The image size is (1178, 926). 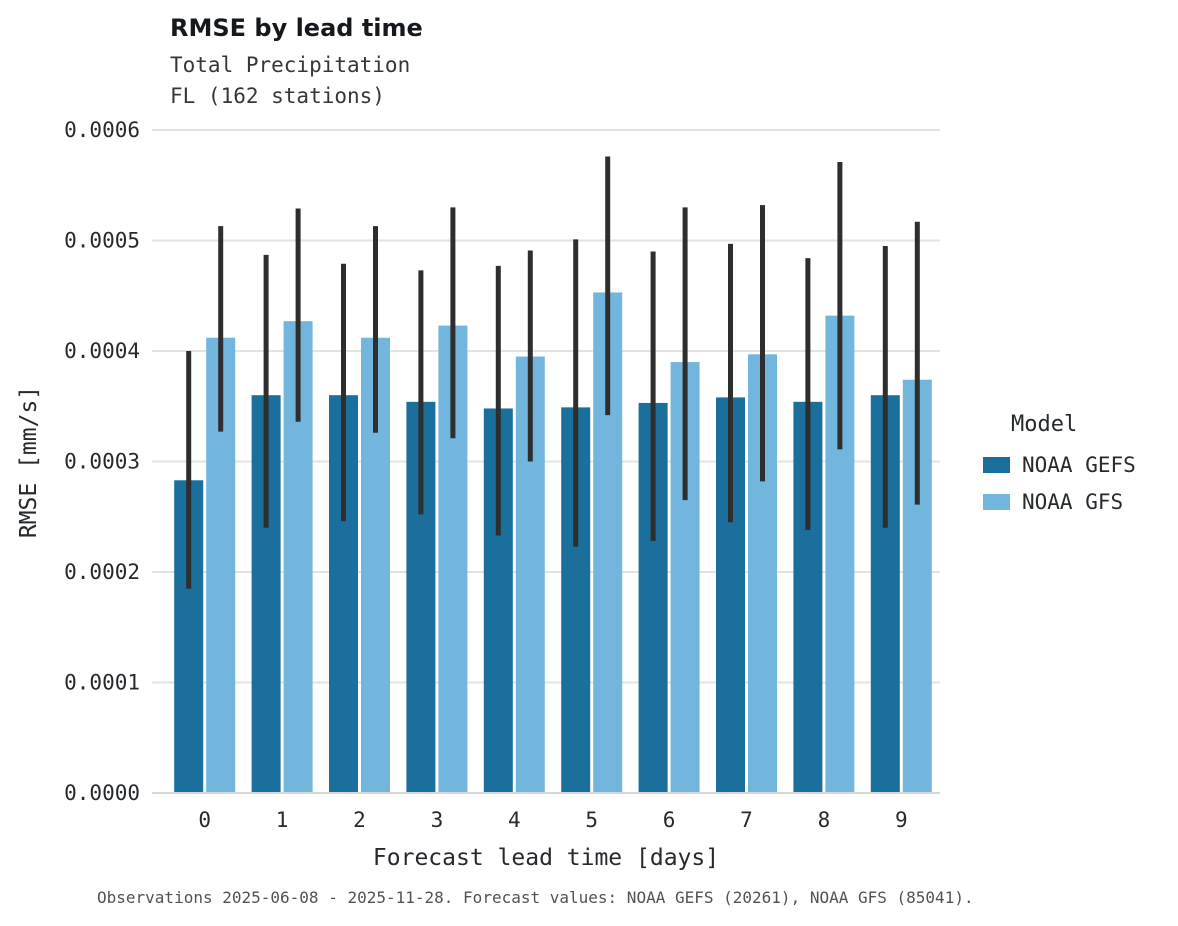 What do you see at coordinates (296, 28) in the screenshot?
I see `chart-title: RMSE by lead time` at bounding box center [296, 28].